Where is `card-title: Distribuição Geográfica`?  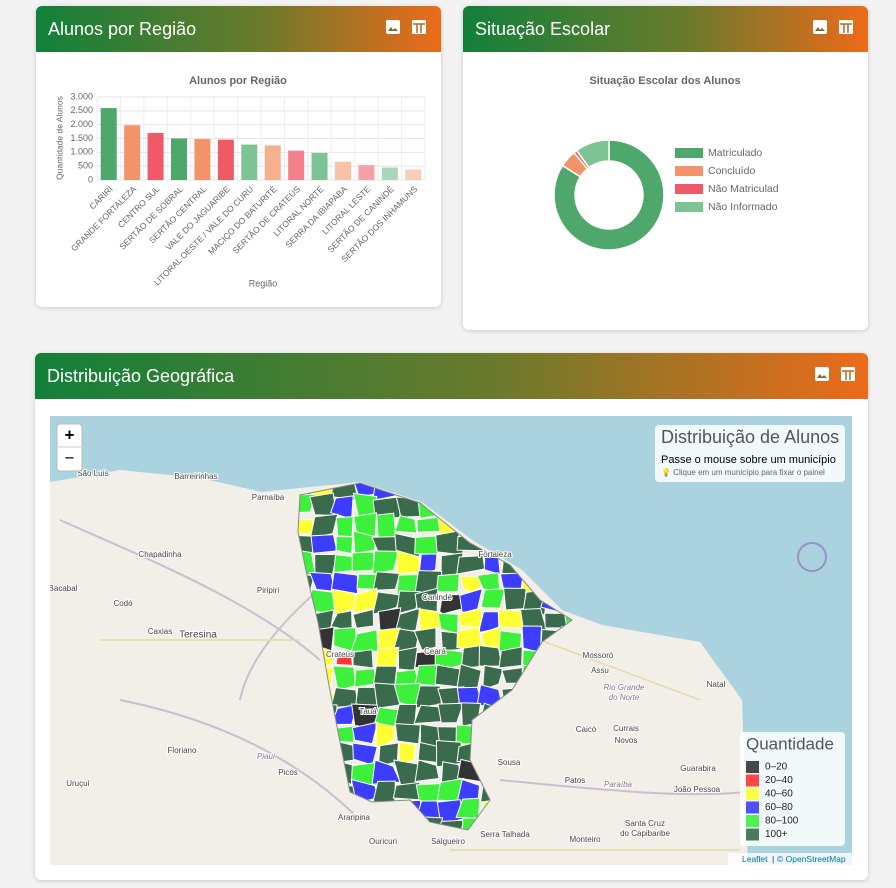 card-title: Distribuição Geográfica is located at coordinates (451, 376).